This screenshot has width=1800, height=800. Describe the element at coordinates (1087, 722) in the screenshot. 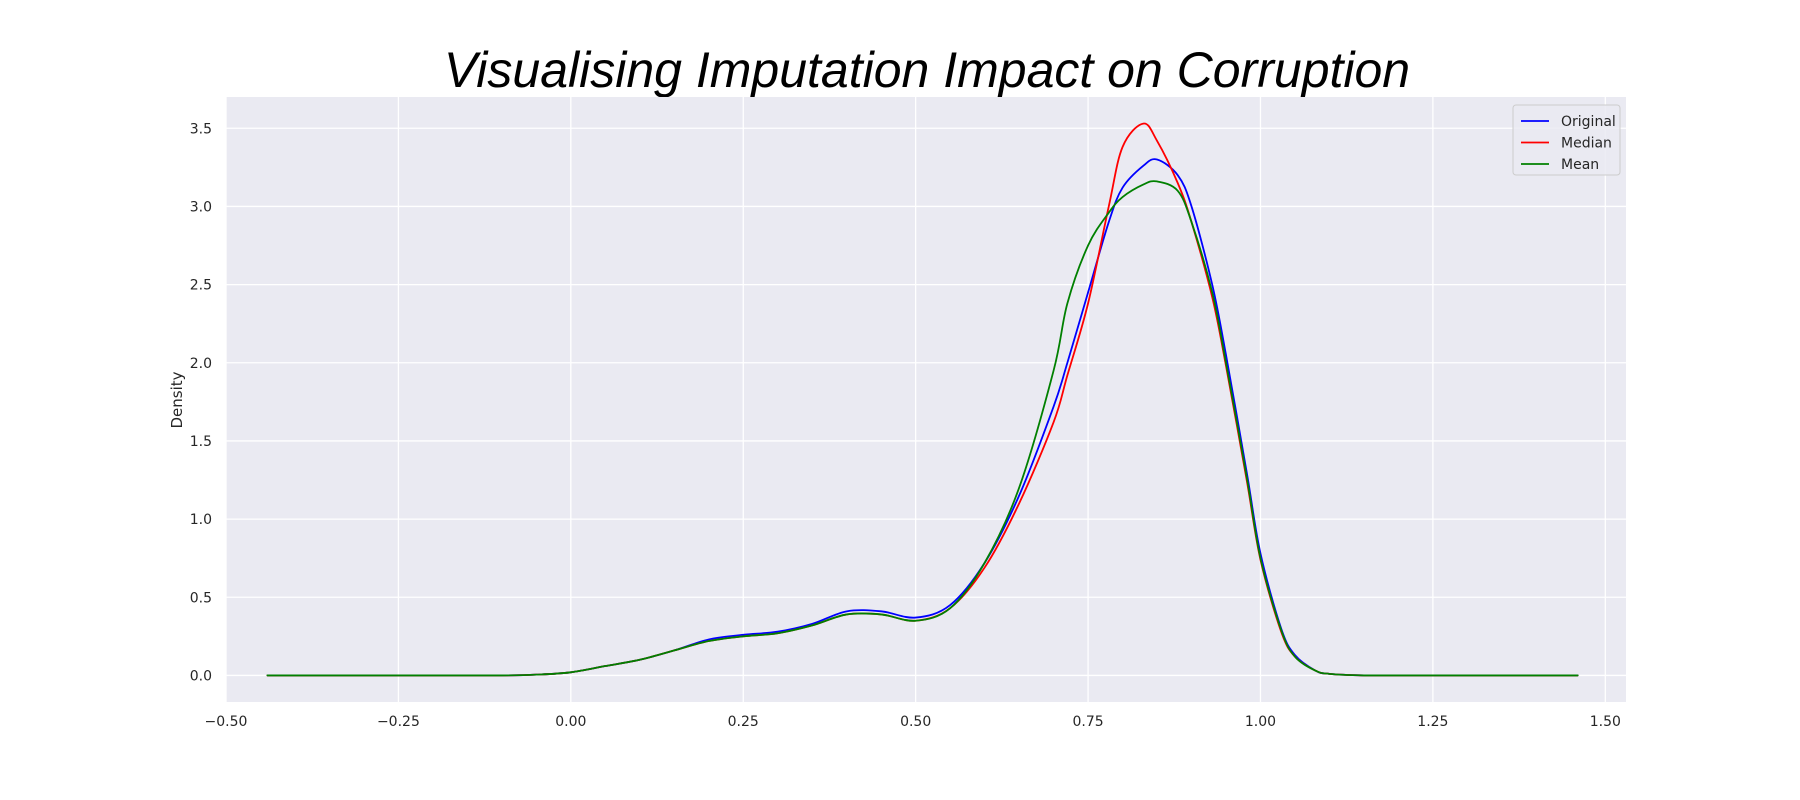

I see `x-tick-label: 0.75` at that location.